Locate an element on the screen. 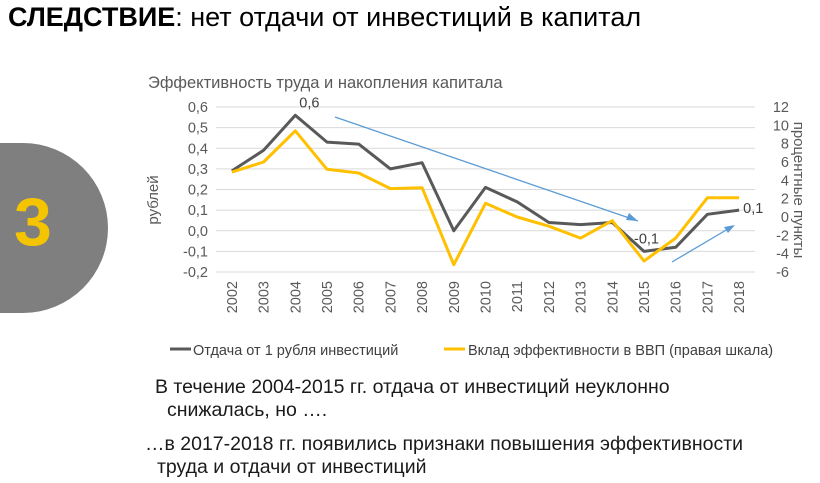 This screenshot has height=483, width=820. data-label: 0,6 is located at coordinates (309, 103).